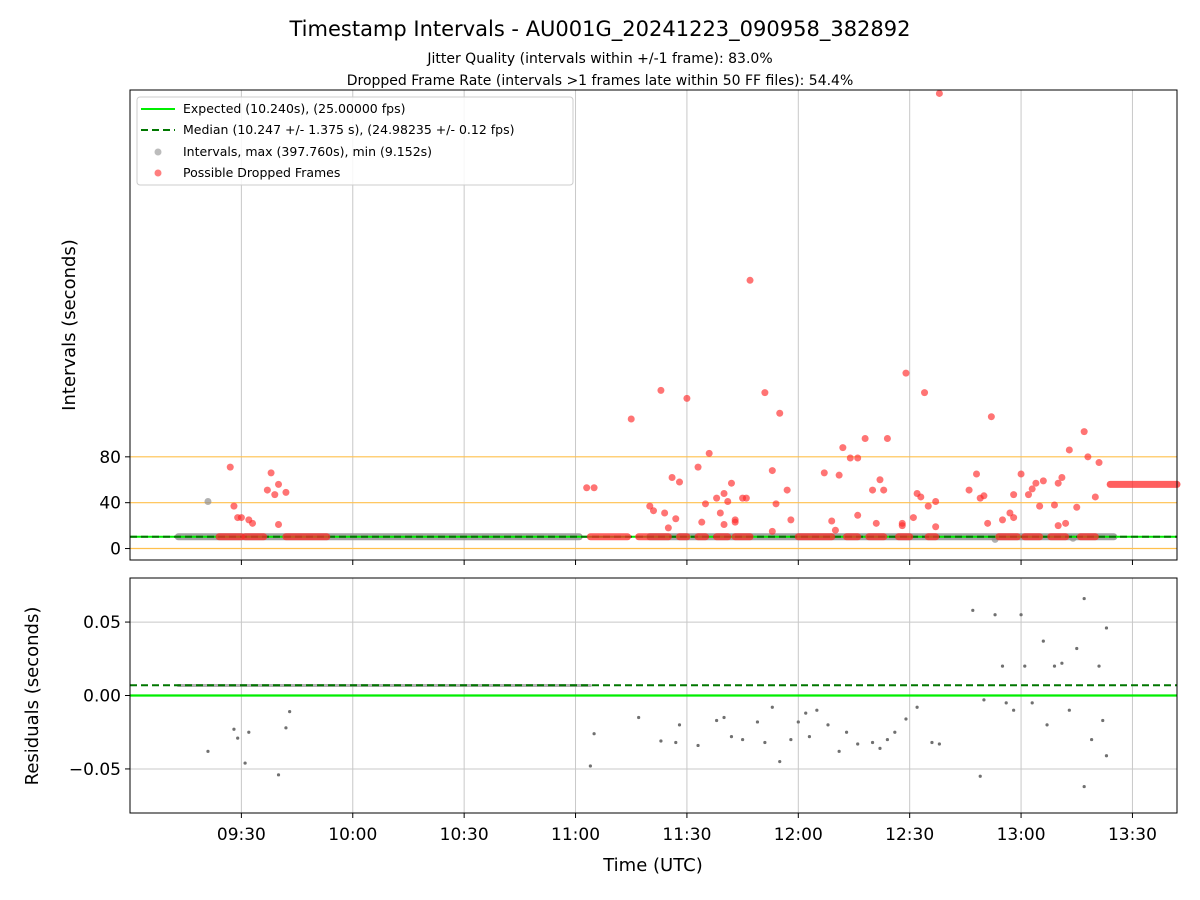 Image resolution: width=1200 pixels, height=900 pixels. What do you see at coordinates (798, 835) in the screenshot?
I see `x-tick-label-5: 12:00` at bounding box center [798, 835].